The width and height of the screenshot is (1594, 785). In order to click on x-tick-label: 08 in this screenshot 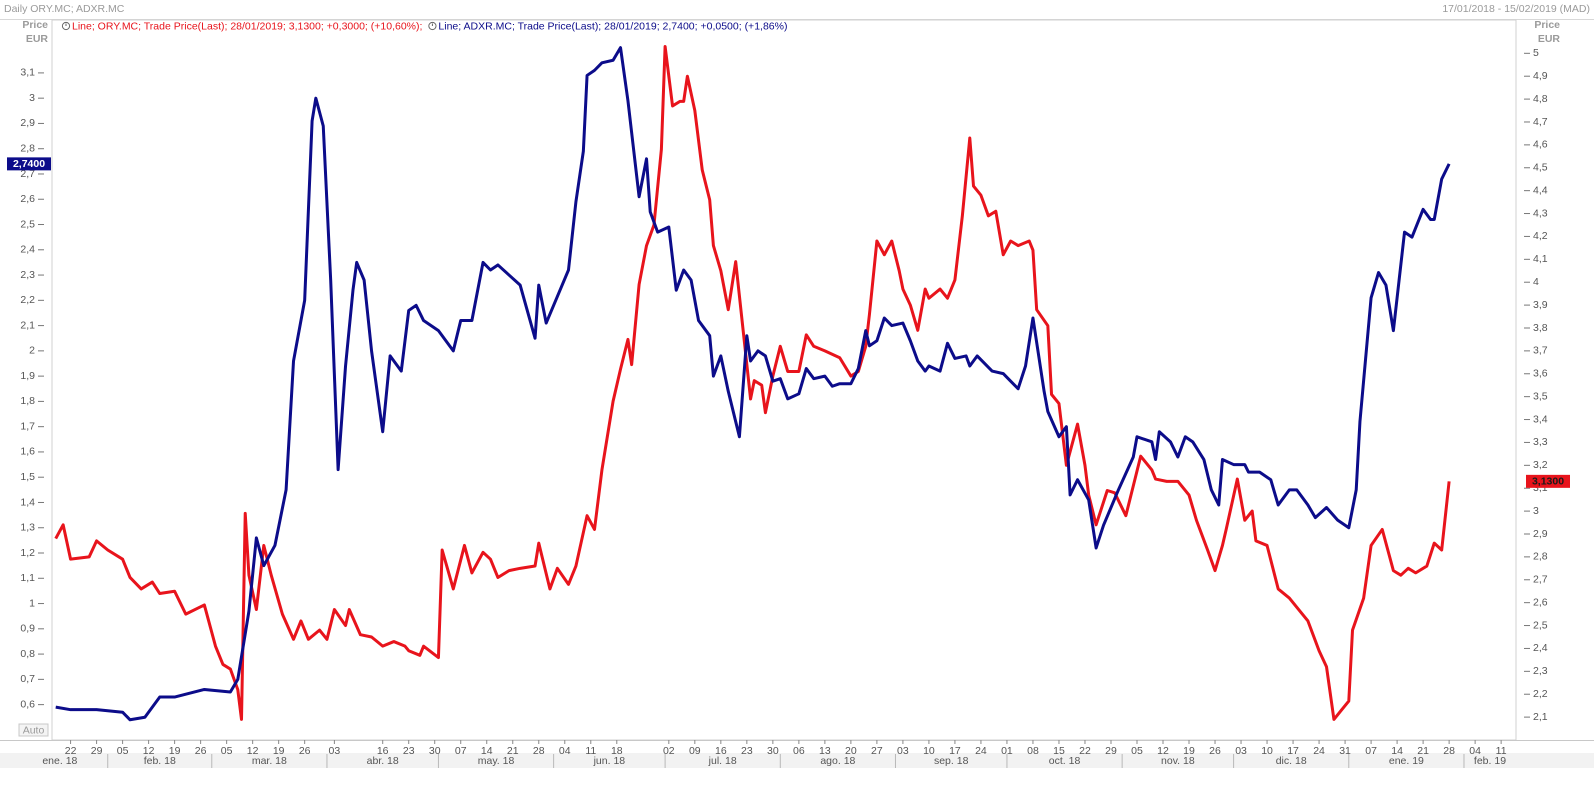, I will do `click(1033, 751)`.